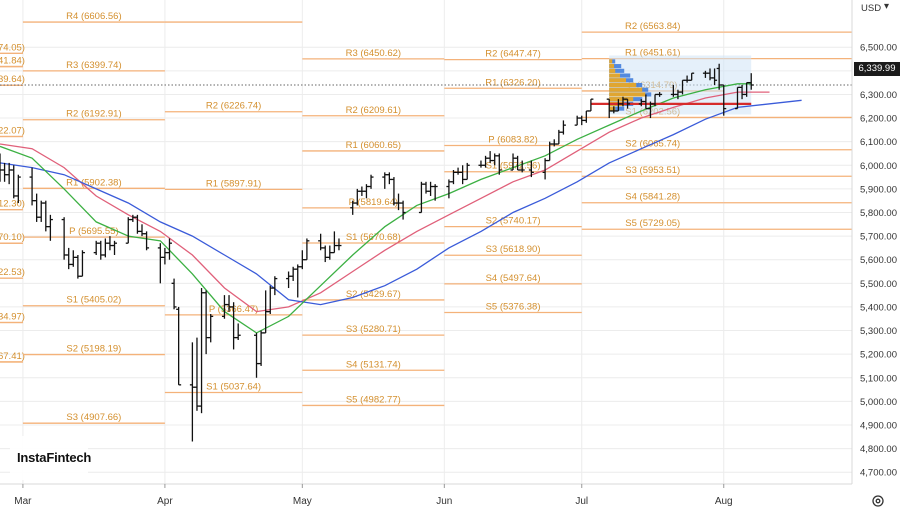 Image resolution: width=900 pixels, height=510 pixels. Describe the element at coordinates (878, 48) in the screenshot. I see `price-tick-label: 6,500.00` at that location.